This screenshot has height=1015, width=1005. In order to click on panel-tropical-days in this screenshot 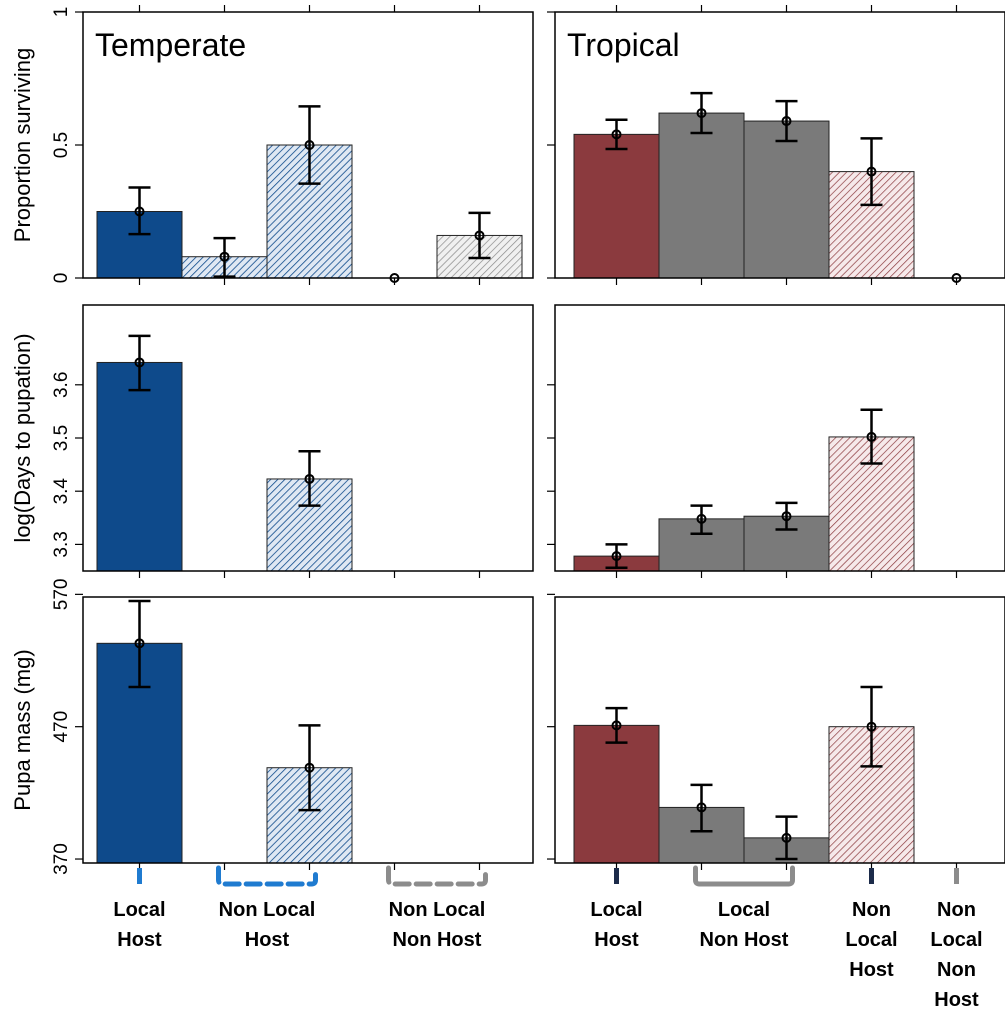, I will do `click(776, 441)`.